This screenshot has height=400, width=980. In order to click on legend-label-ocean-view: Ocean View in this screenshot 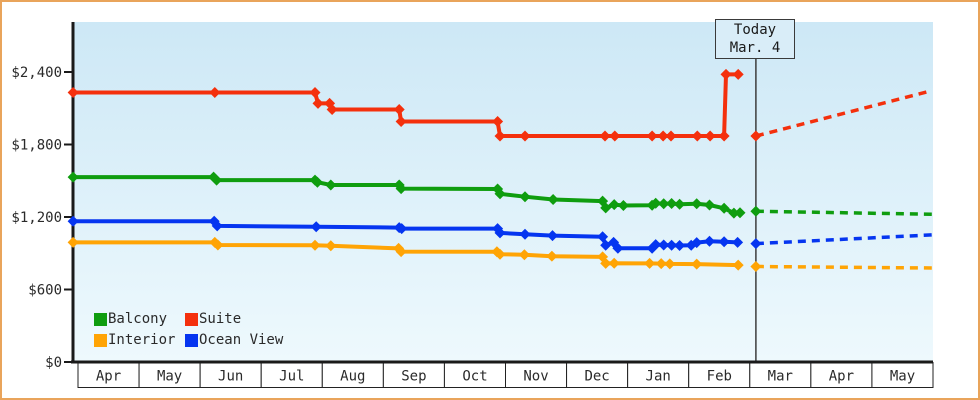, I will do `click(241, 340)`.